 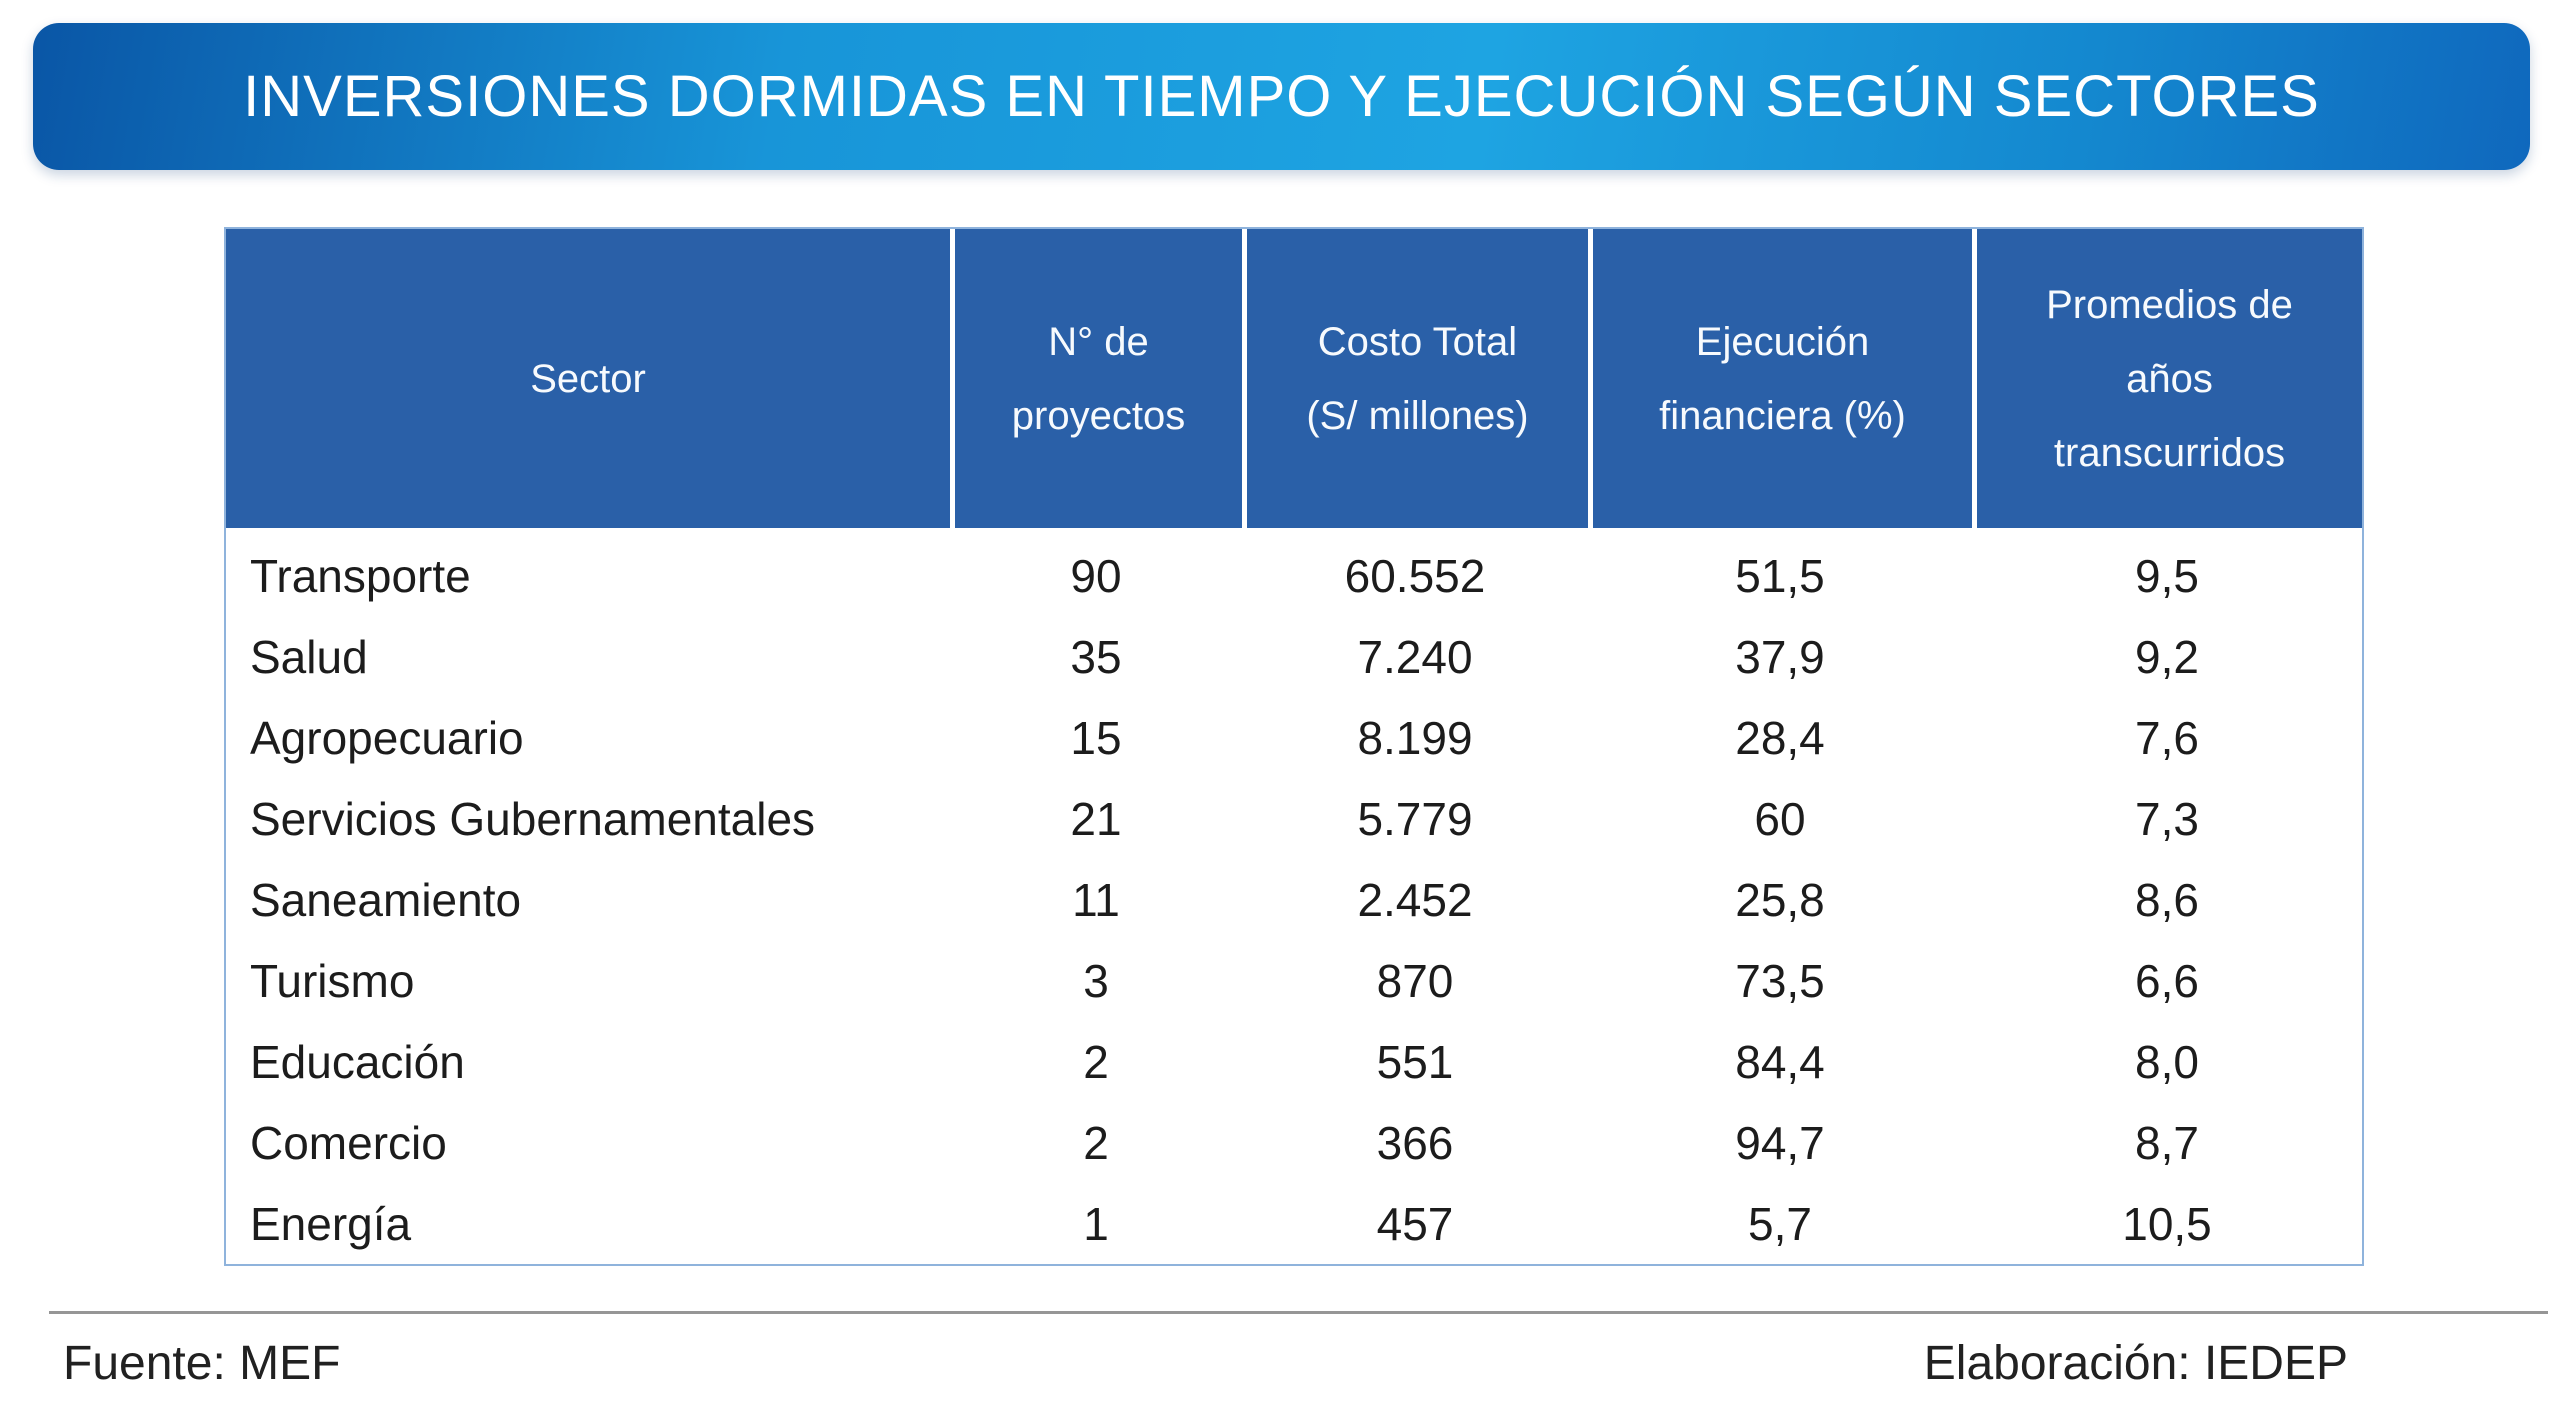 What do you see at coordinates (2167, 1223) in the screenshot?
I see `cell-anios: 10,5` at bounding box center [2167, 1223].